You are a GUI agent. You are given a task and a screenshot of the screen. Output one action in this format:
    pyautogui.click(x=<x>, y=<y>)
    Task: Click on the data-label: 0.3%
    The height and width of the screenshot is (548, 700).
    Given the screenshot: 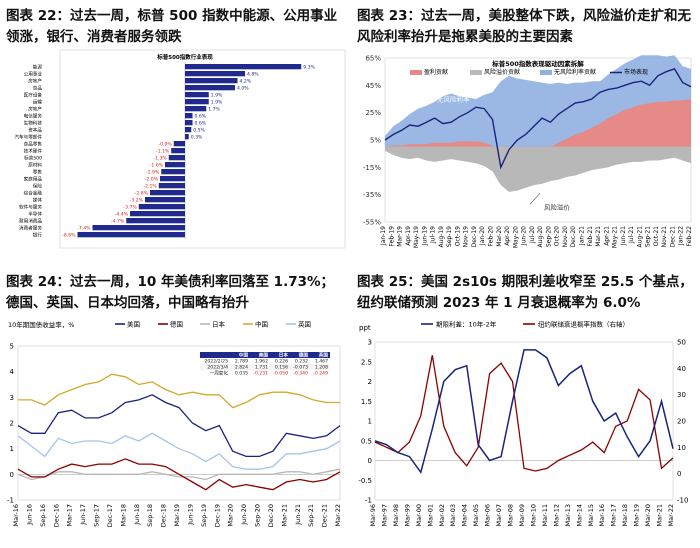 What is the action you would take?
    pyautogui.click(x=197, y=138)
    